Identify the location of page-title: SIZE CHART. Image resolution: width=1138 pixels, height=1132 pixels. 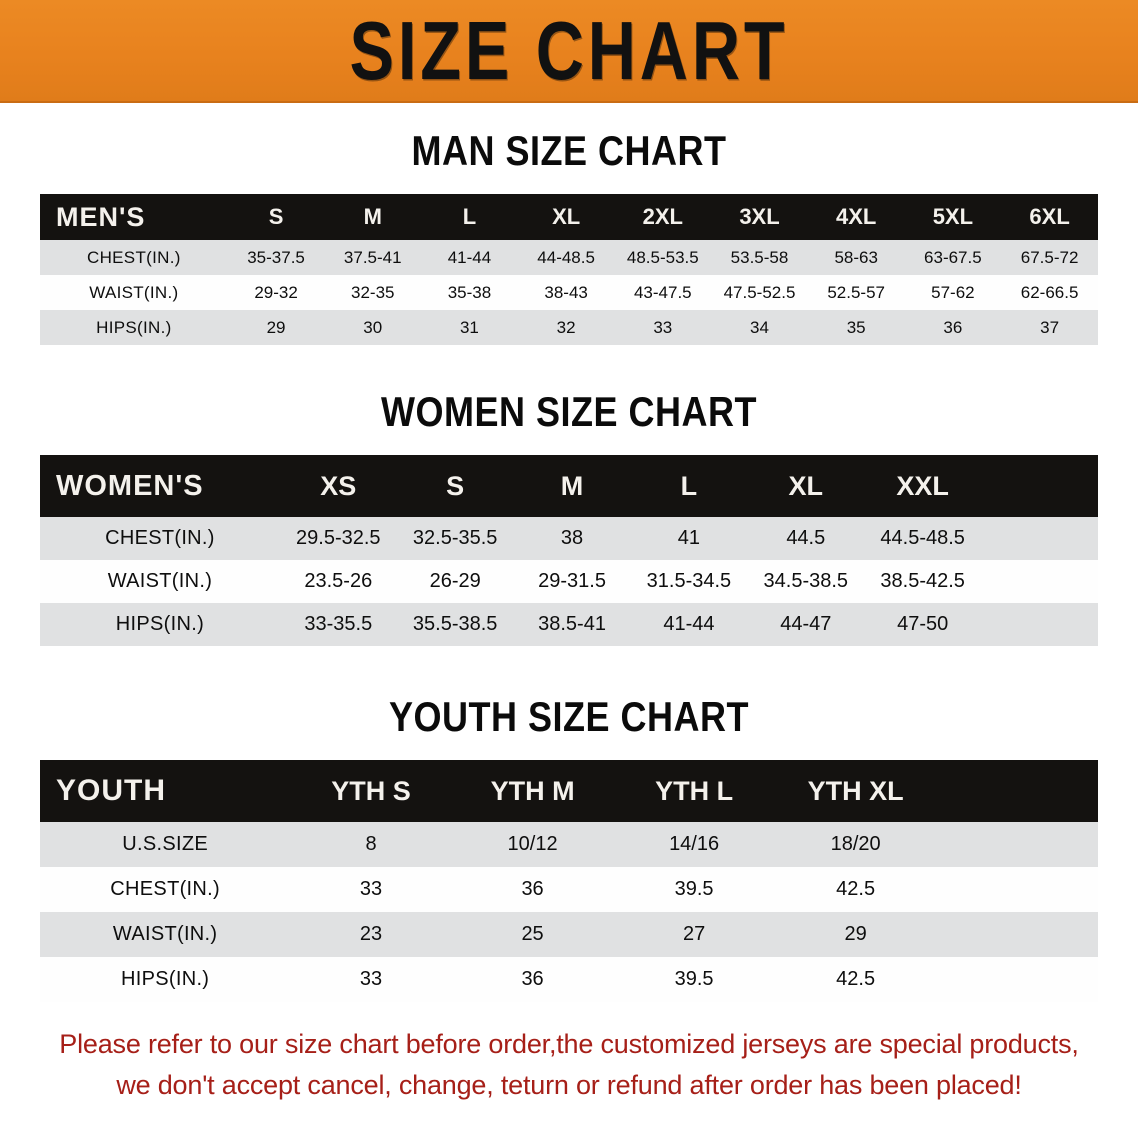
(569, 50).